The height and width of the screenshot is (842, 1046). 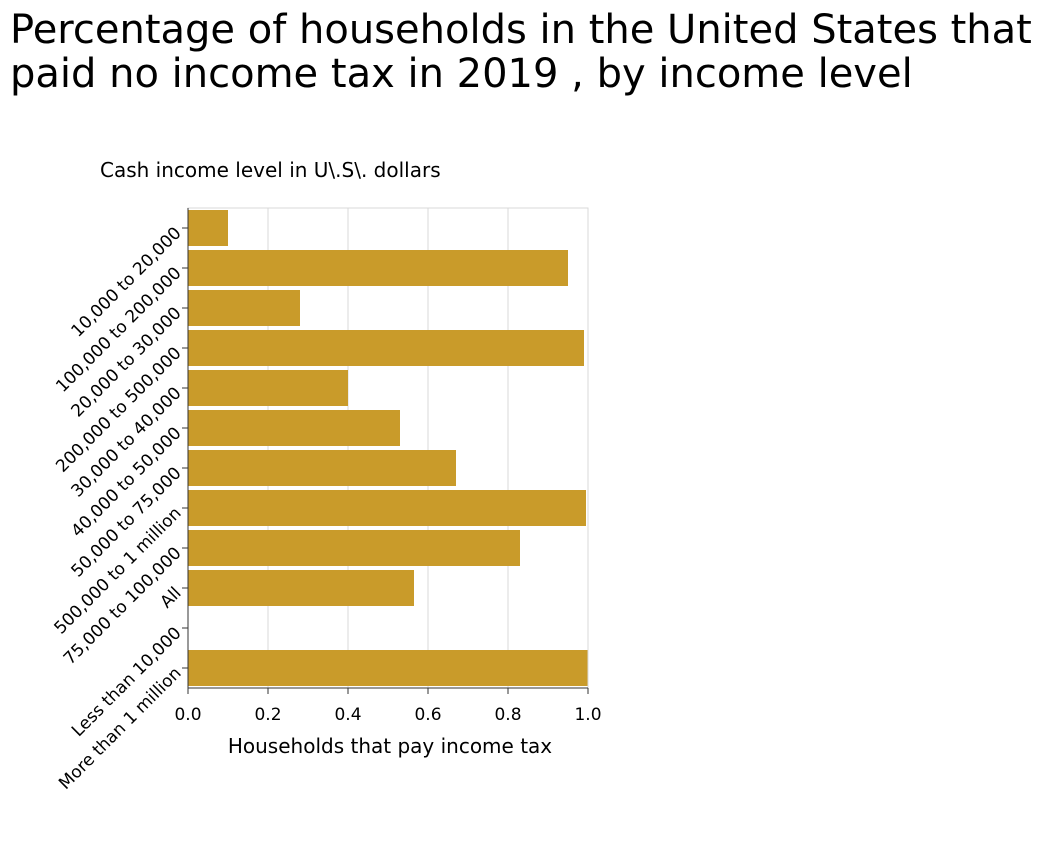 I want to click on y-tick-label: All, so click(x=170, y=597).